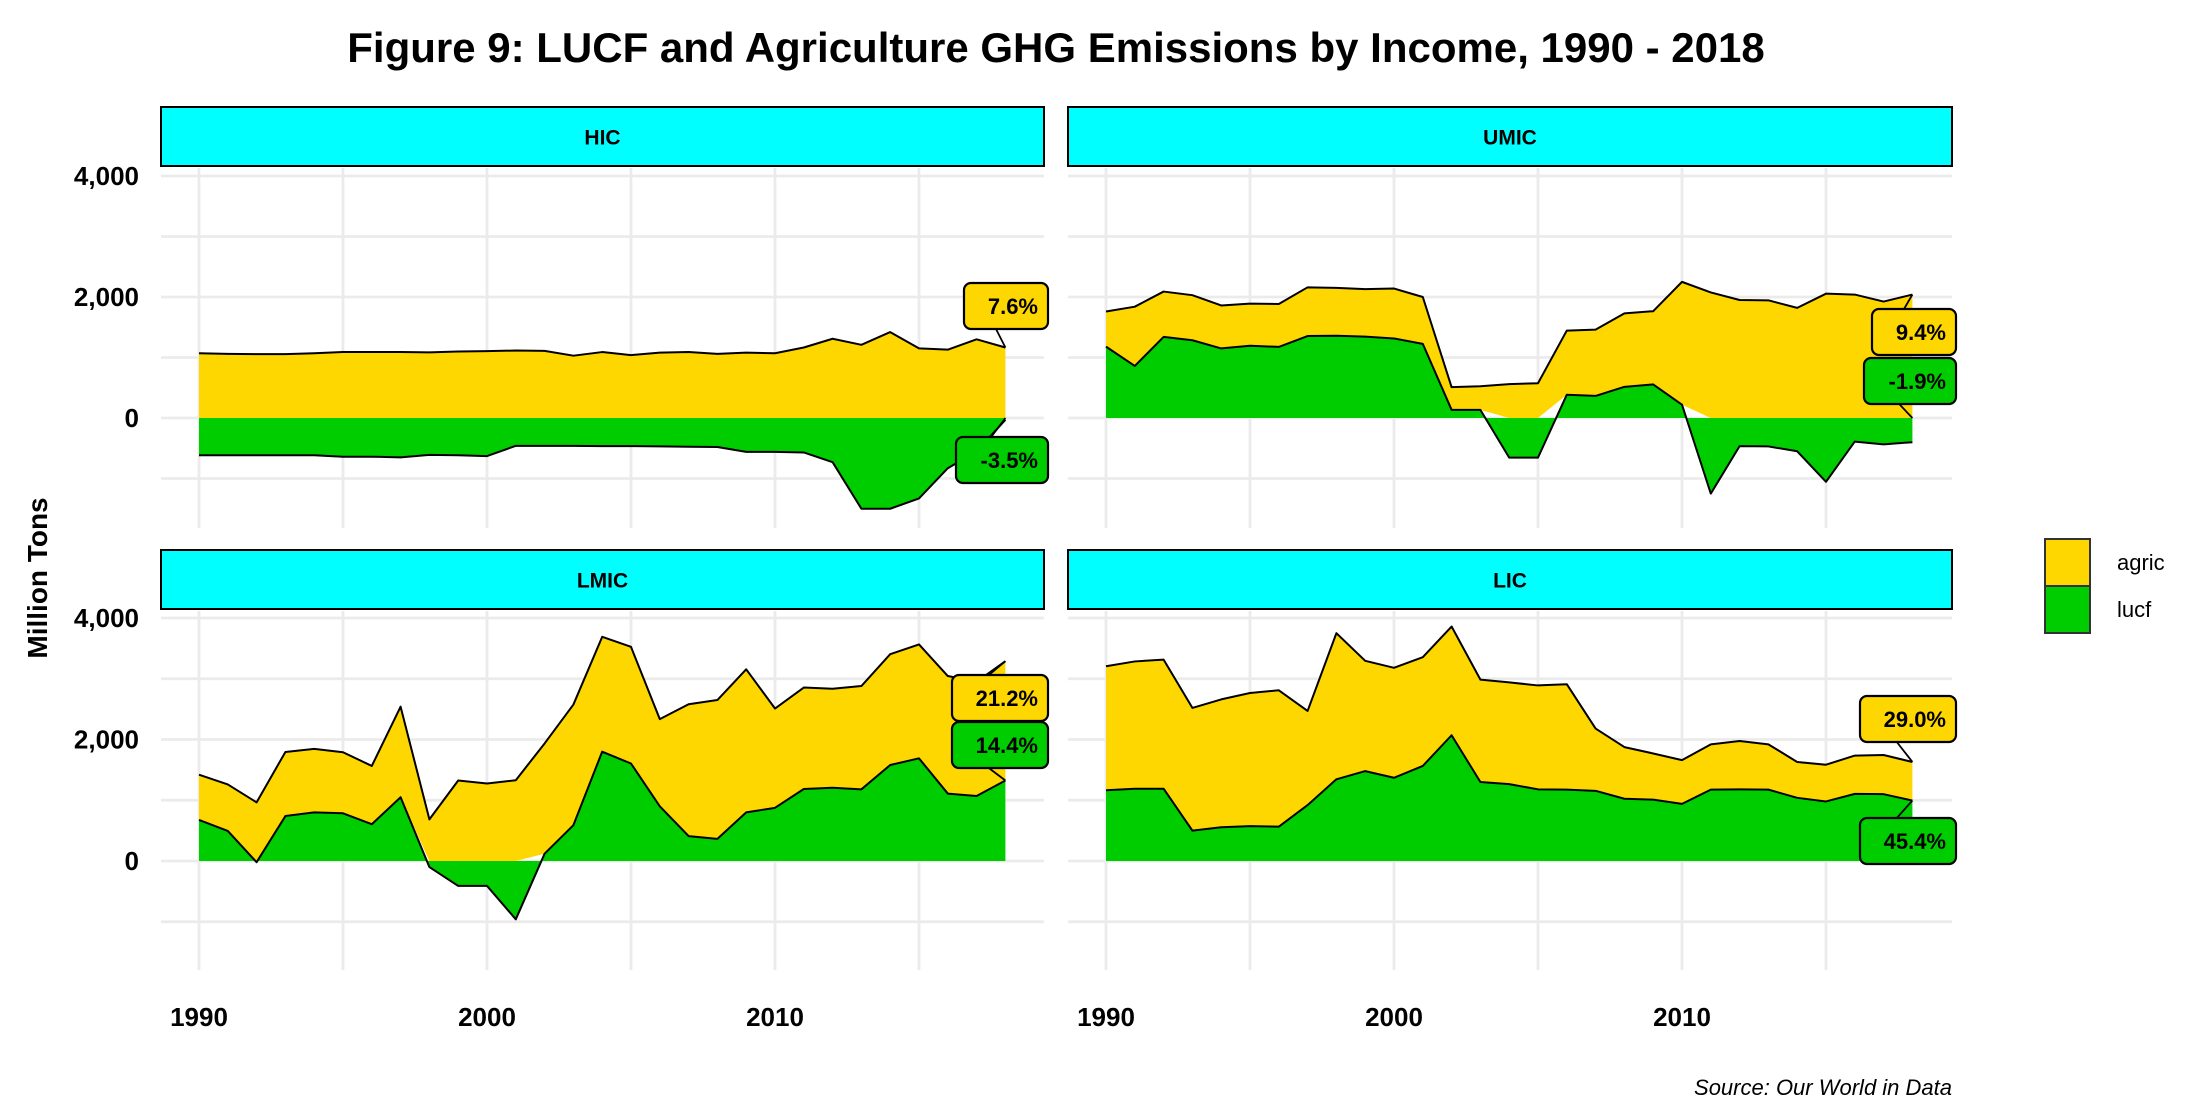  What do you see at coordinates (1921, 332) in the screenshot?
I see `end-label-agric: 9.4%` at bounding box center [1921, 332].